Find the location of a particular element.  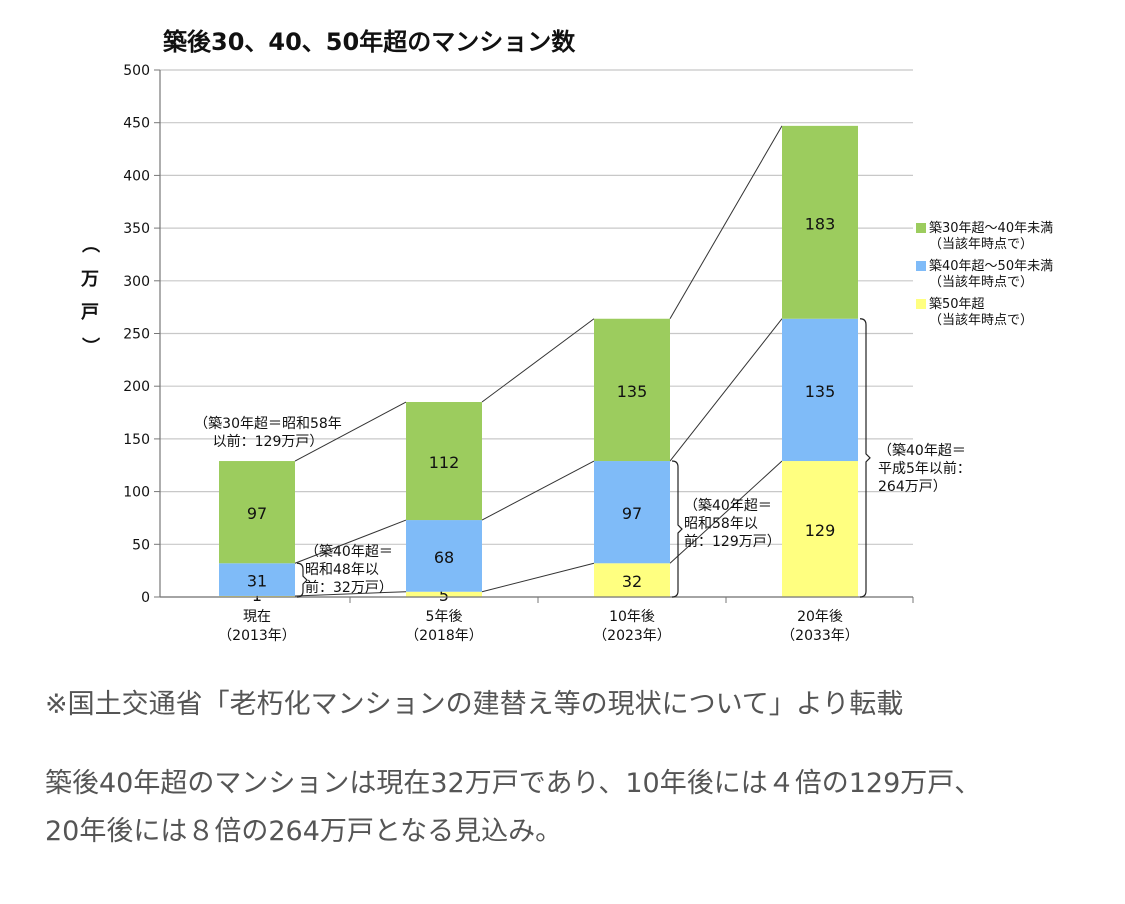

y-axis-label-char: 万 is located at coordinates (89, 279).